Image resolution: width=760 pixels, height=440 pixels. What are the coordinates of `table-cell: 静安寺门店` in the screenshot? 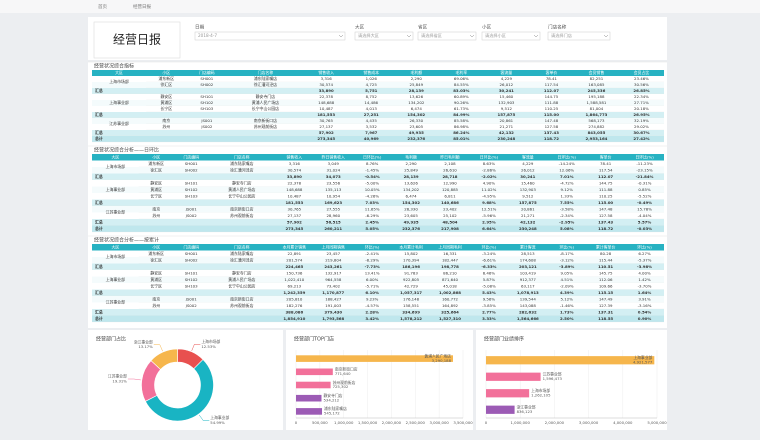 It's located at (266, 96).